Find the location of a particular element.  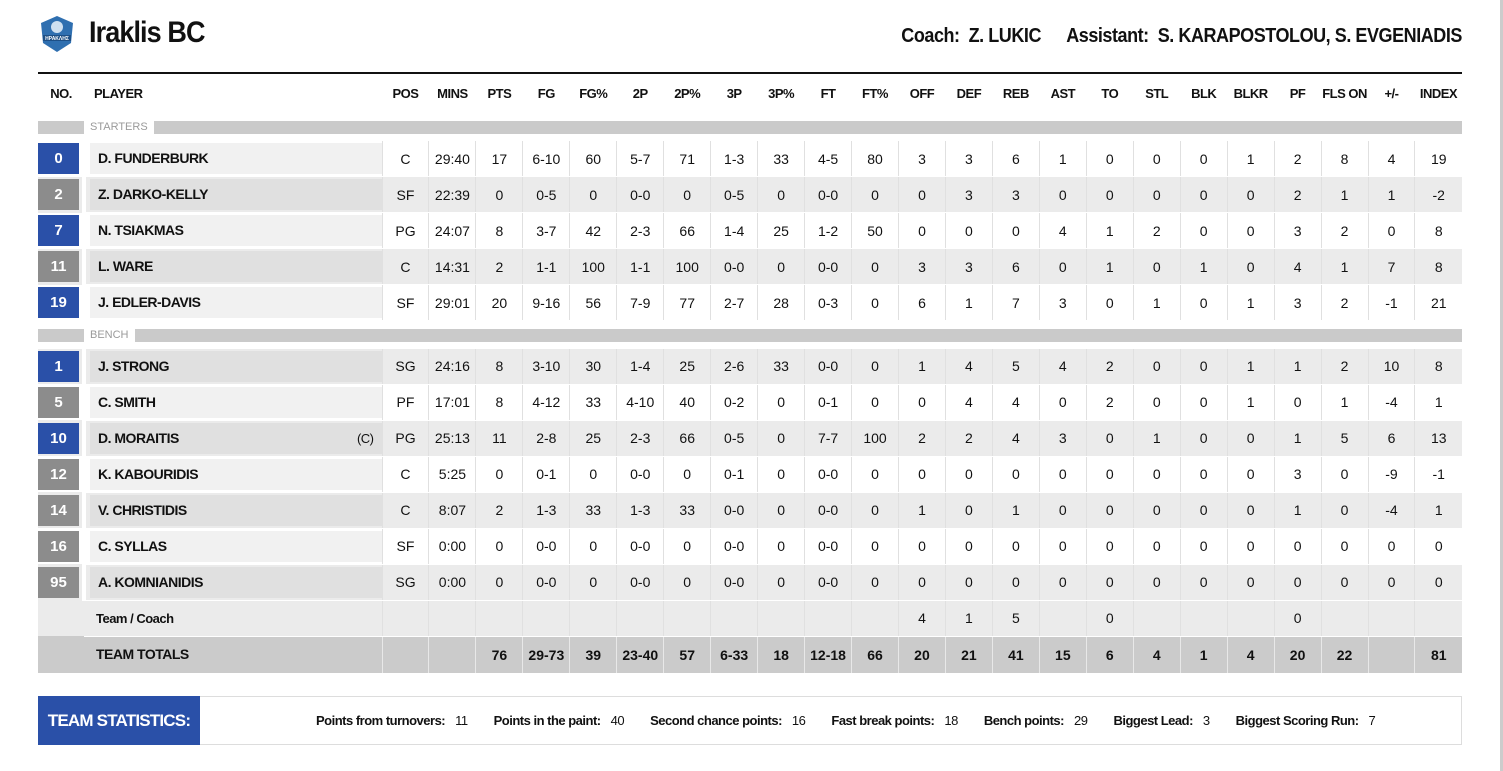

stat-index: 0 is located at coordinates (1438, 546).